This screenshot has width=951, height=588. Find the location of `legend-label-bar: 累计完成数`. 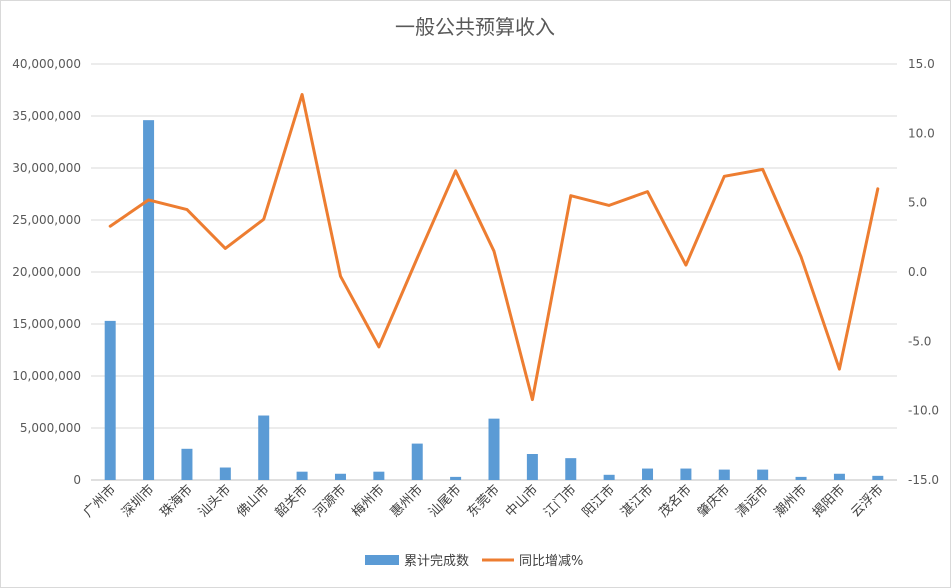

legend-label-bar: 累计完成数 is located at coordinates (436, 561).